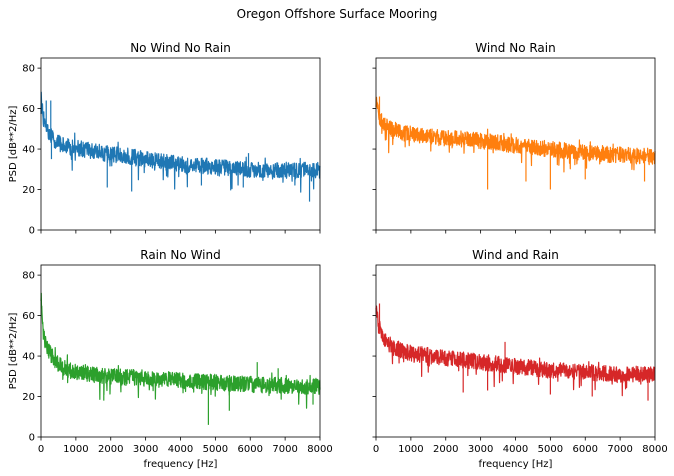  What do you see at coordinates (180, 48) in the screenshot?
I see `subplot-title: No Wind No Rain` at bounding box center [180, 48].